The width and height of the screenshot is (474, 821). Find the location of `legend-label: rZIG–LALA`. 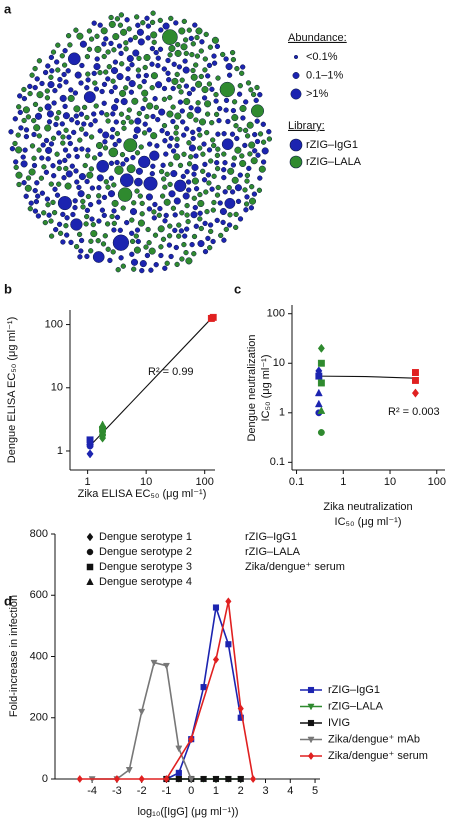

legend-label: rZIG–LALA is located at coordinates (334, 162).